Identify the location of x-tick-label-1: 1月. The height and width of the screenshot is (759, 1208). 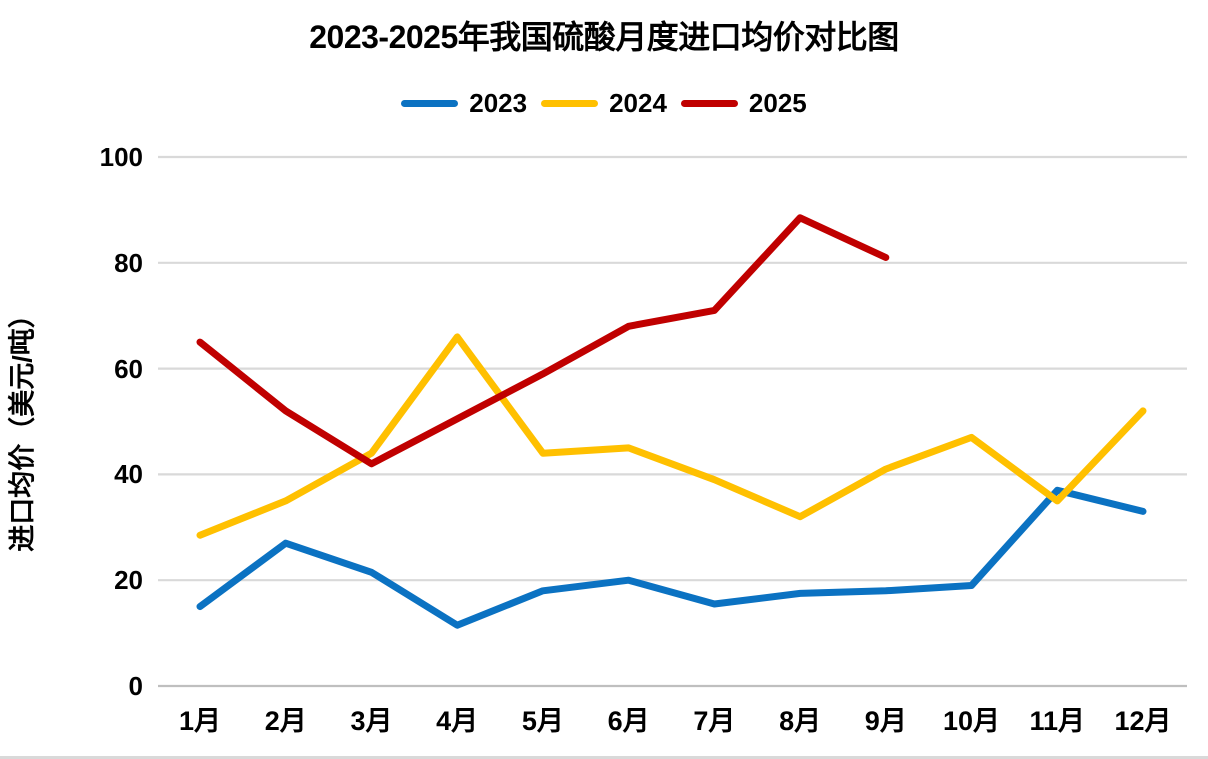
(200, 721).